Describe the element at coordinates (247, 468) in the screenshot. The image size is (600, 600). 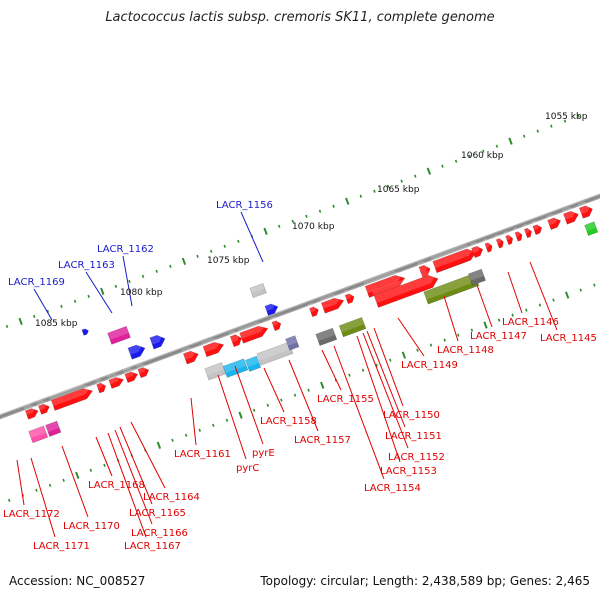
I see `gene-label: pyrC` at that location.